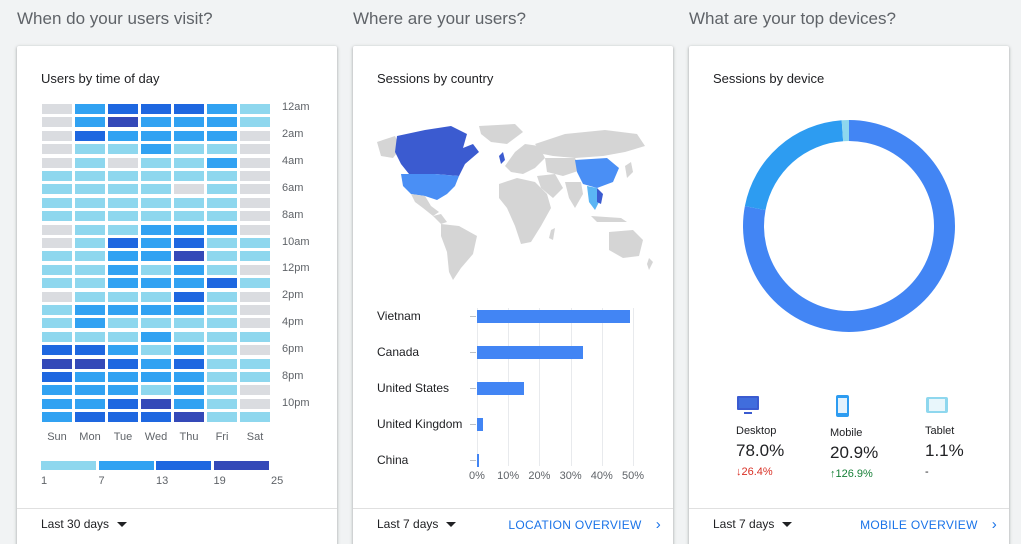  What do you see at coordinates (928, 524) in the screenshot?
I see `mobile-overview-link: MOBILE OVERVIEW ›` at bounding box center [928, 524].